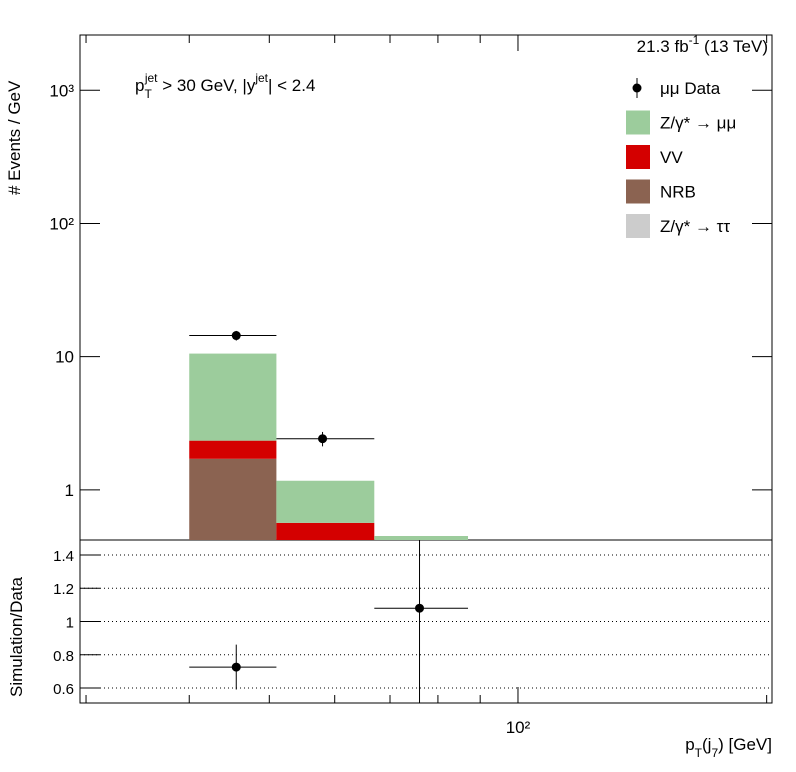  What do you see at coordinates (64, 357) in the screenshot?
I see `y-tick-label: 10` at bounding box center [64, 357].